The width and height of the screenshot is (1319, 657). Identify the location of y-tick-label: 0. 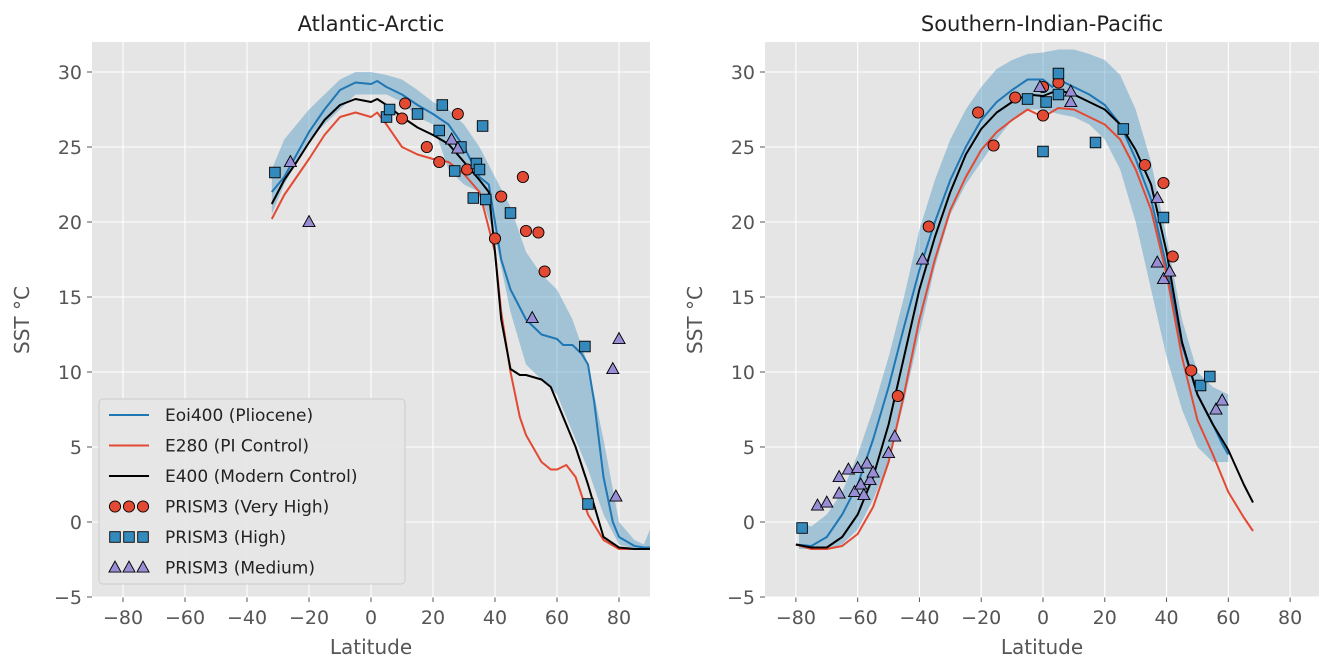
(76, 523).